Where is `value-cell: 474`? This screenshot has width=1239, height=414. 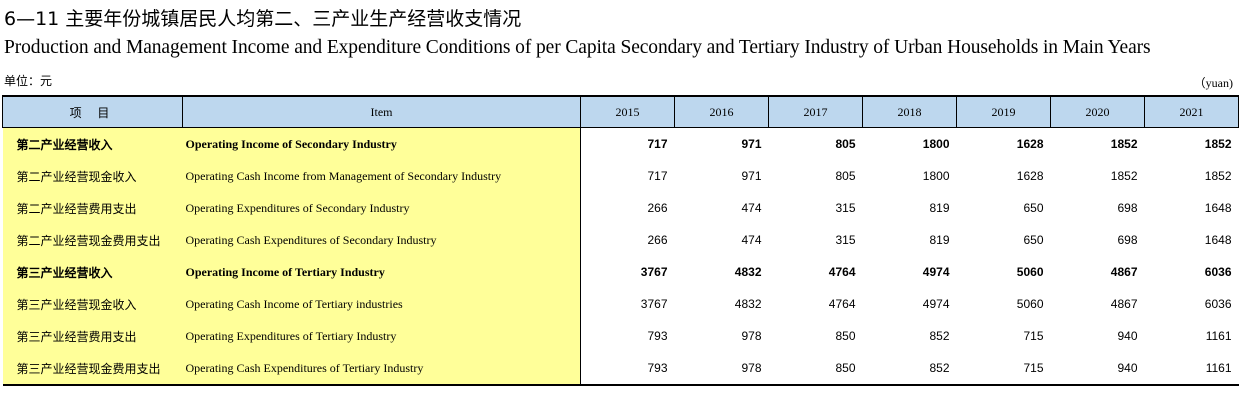 value-cell: 474 is located at coordinates (722, 208).